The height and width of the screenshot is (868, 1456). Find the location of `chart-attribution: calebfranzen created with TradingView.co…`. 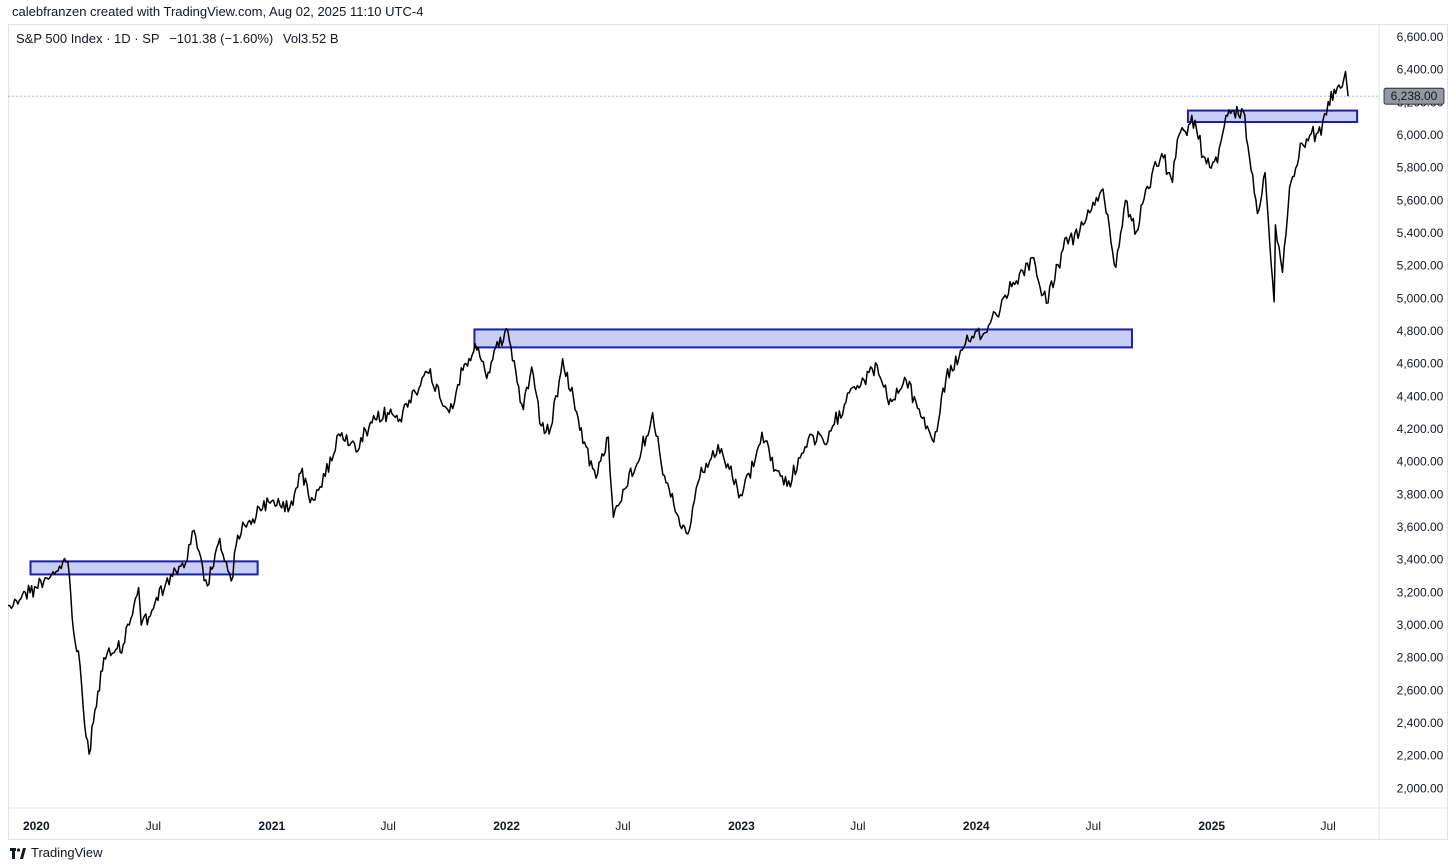

chart-attribution: calebfranzen created with TradingView.co… is located at coordinates (218, 11).